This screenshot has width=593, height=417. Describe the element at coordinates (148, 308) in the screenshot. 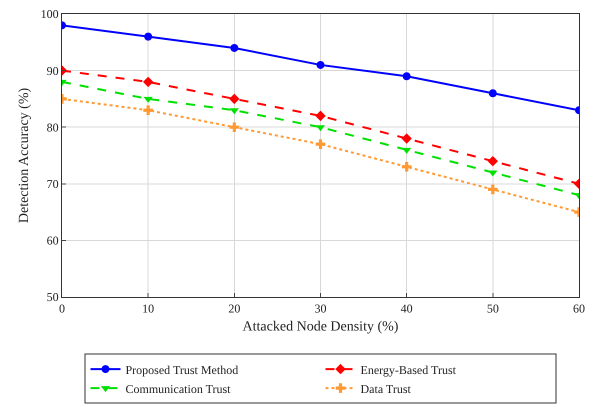

I see `x-tick-label: 10` at that location.